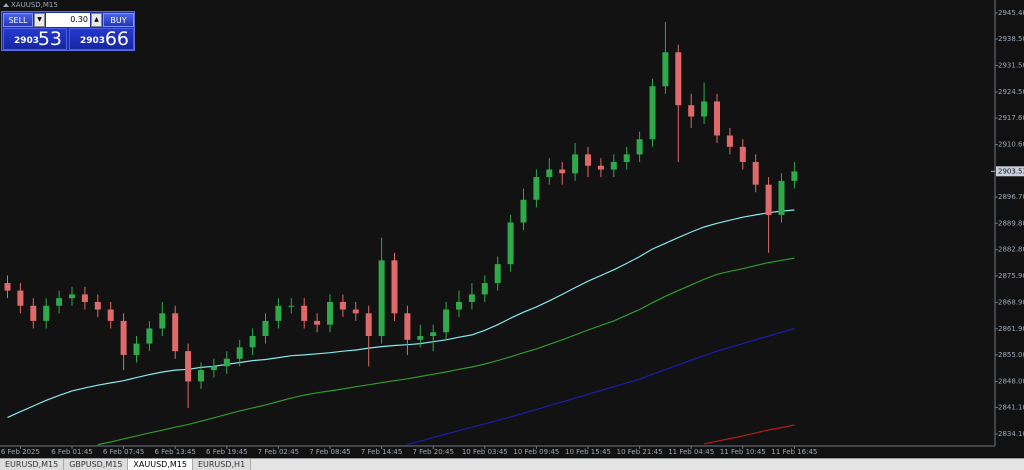 The width and height of the screenshot is (1024, 470). Describe the element at coordinates (6, 5) in the screenshot. I see `title-icon` at that location.